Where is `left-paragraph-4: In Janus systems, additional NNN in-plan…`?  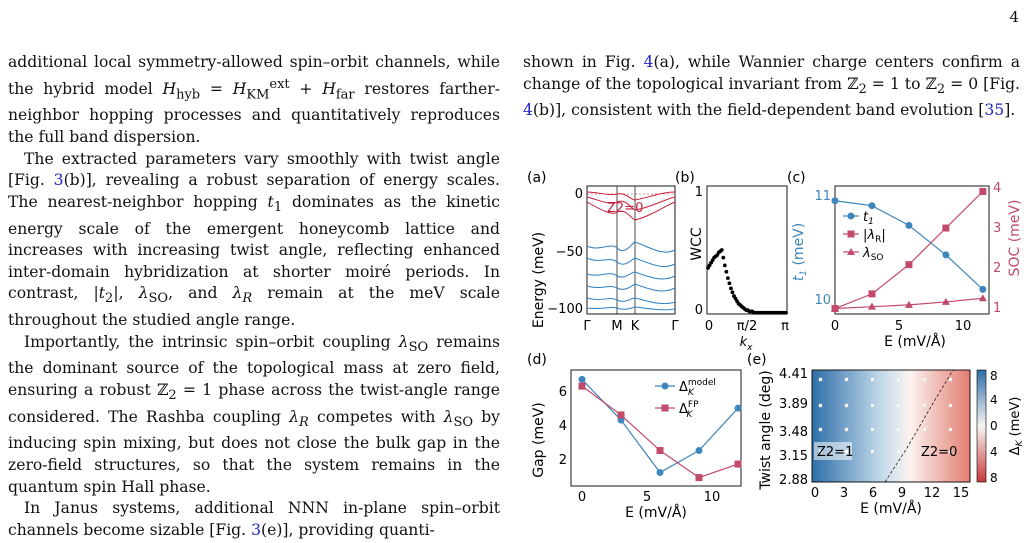
left-paragraph-4: In Janus systems, additional NNN in-plan… is located at coordinates (254, 519).